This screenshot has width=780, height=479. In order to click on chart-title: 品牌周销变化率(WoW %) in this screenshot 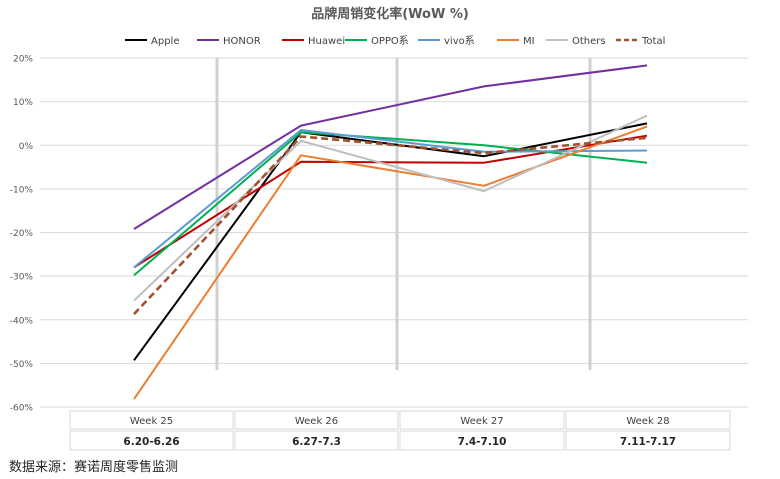, I will do `click(390, 14)`.